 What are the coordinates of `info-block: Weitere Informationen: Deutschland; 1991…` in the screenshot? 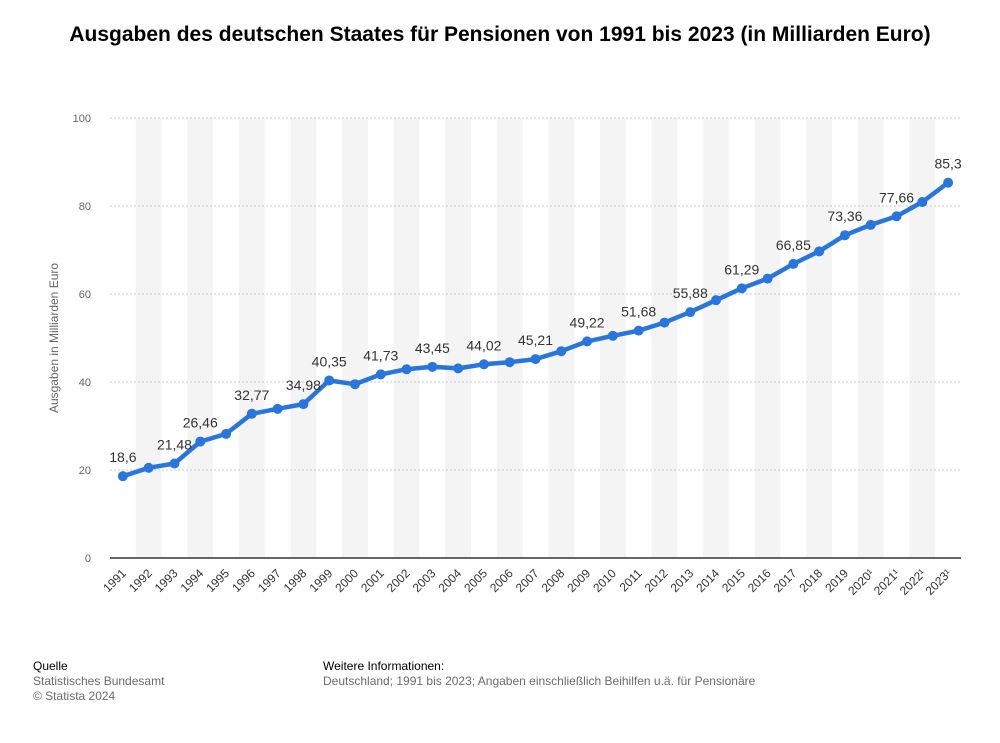 It's located at (539, 674).